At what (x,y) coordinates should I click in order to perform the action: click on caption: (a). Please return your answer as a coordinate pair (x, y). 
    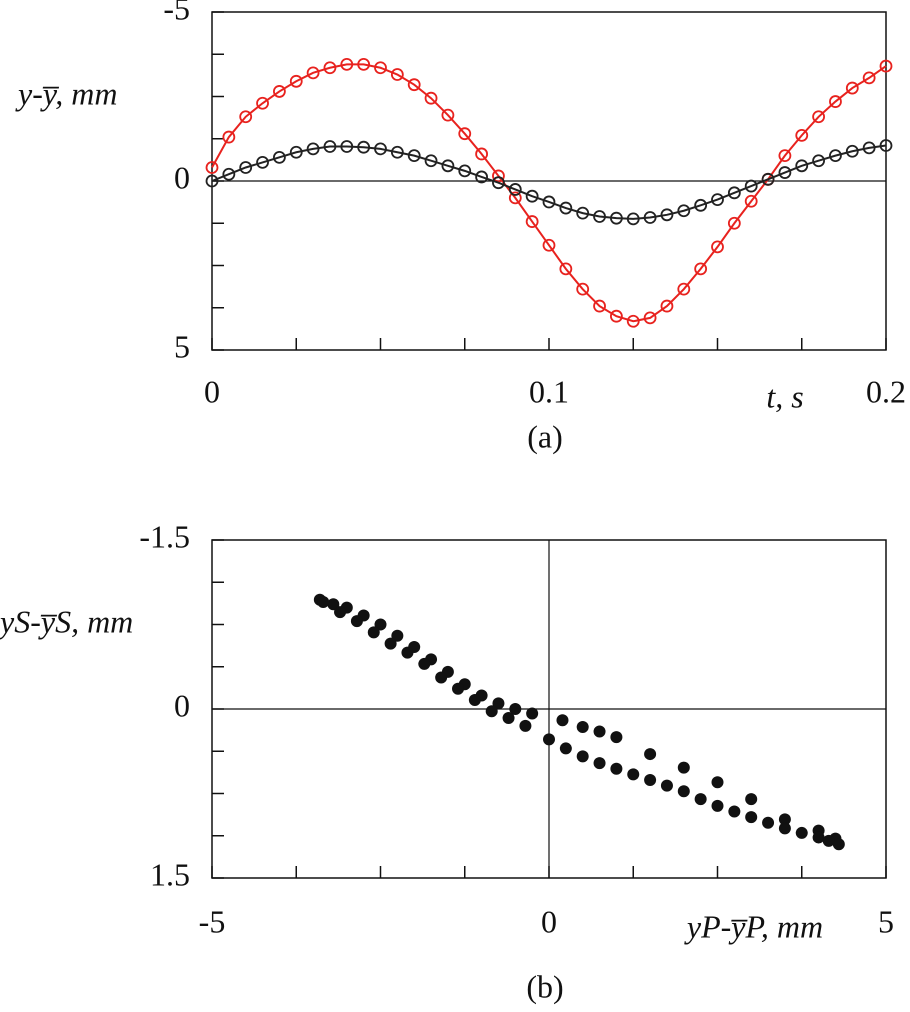
    Looking at the image, I should click on (545, 436).